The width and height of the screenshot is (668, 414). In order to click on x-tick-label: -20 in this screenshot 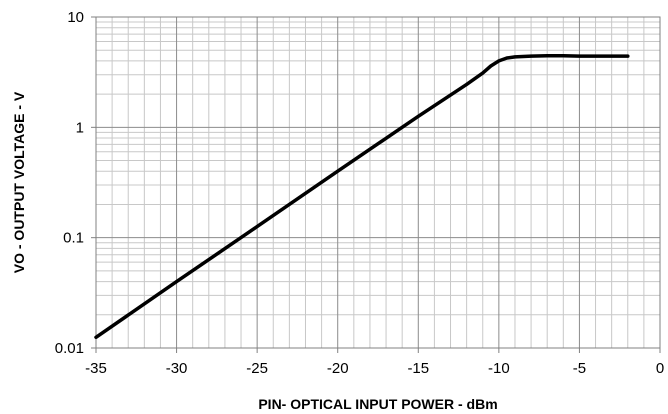, I will do `click(338, 368)`.